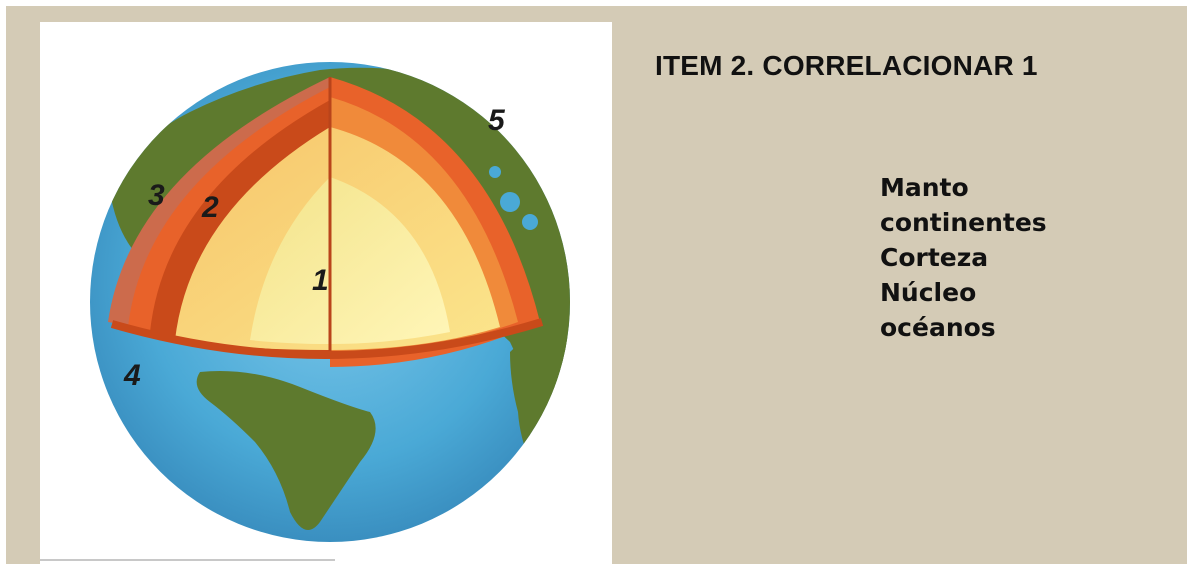 The height and width of the screenshot is (564, 1187). Describe the element at coordinates (934, 257) in the screenshot. I see `option-corteza: Corteza` at that location.